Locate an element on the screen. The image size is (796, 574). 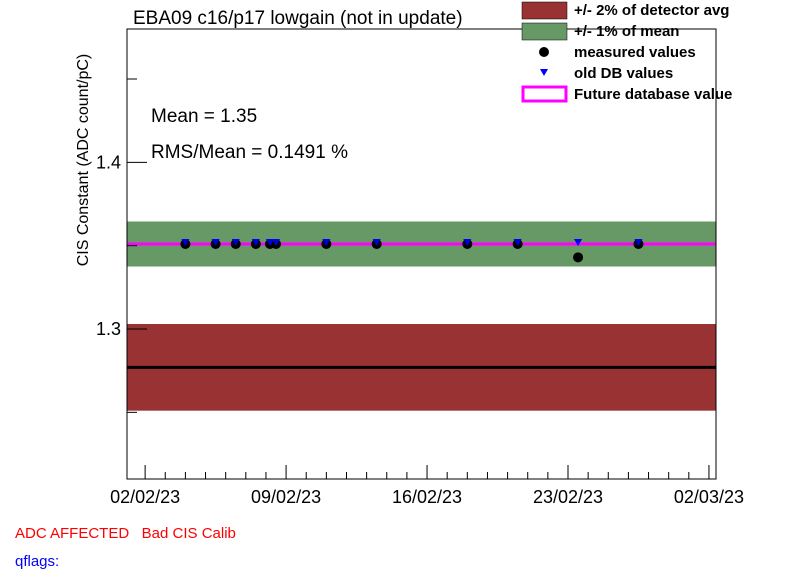
legend-label: measured values is located at coordinates (635, 52).